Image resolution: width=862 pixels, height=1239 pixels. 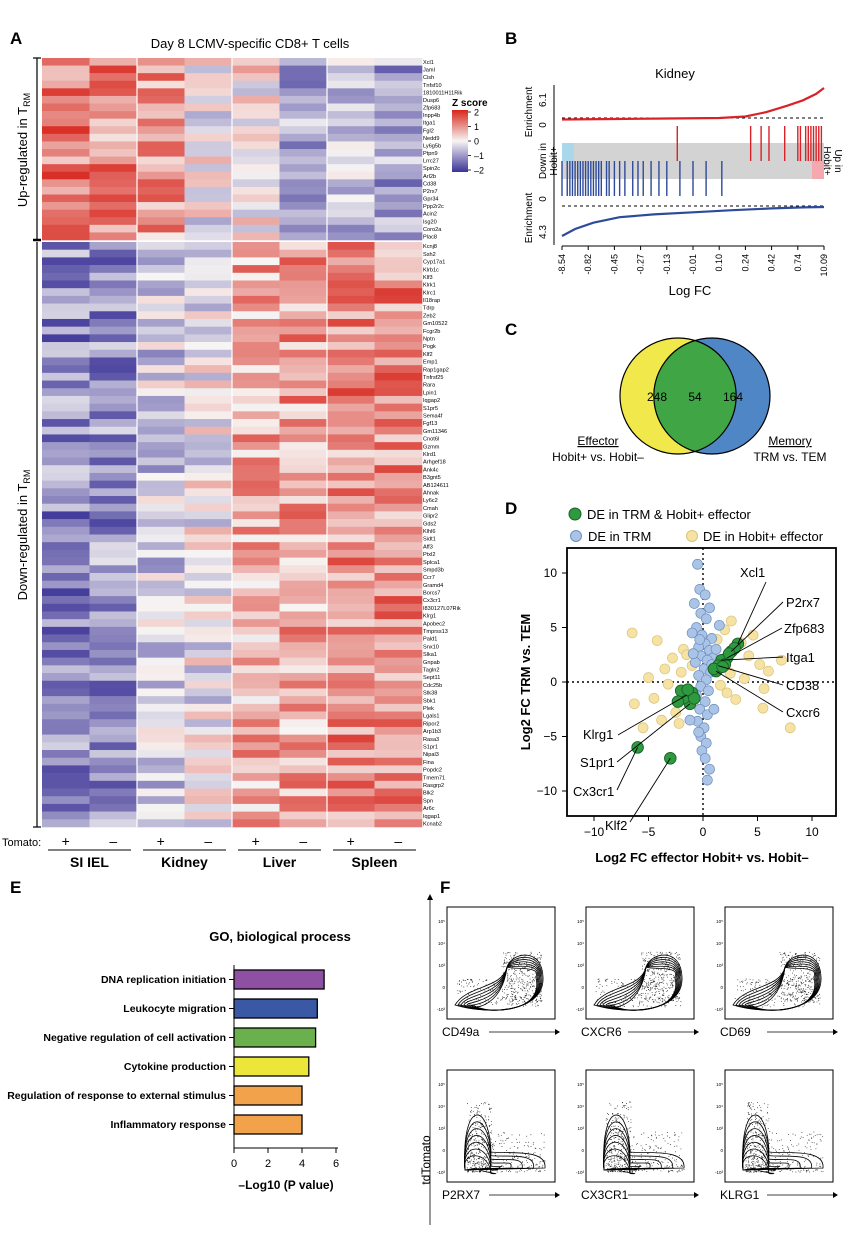 I want to click on venn-left-sub: Hobit+ vs. Hobit–, so click(x=598, y=457).